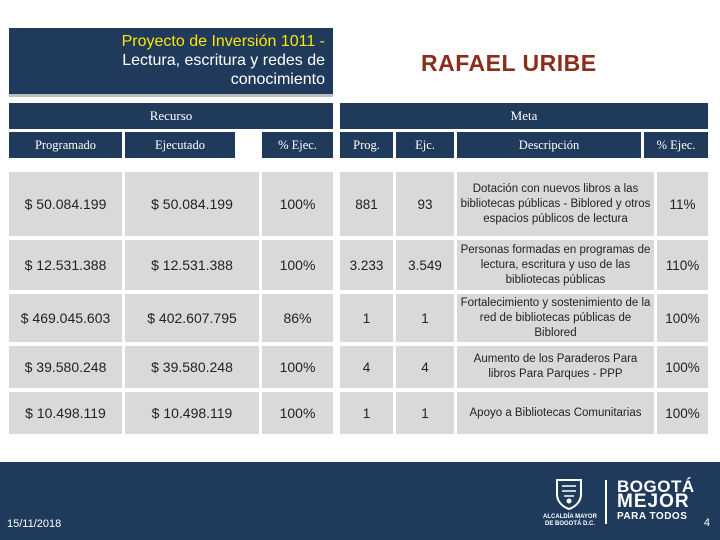 The image size is (720, 540). I want to click on logo-divider, so click(606, 502).